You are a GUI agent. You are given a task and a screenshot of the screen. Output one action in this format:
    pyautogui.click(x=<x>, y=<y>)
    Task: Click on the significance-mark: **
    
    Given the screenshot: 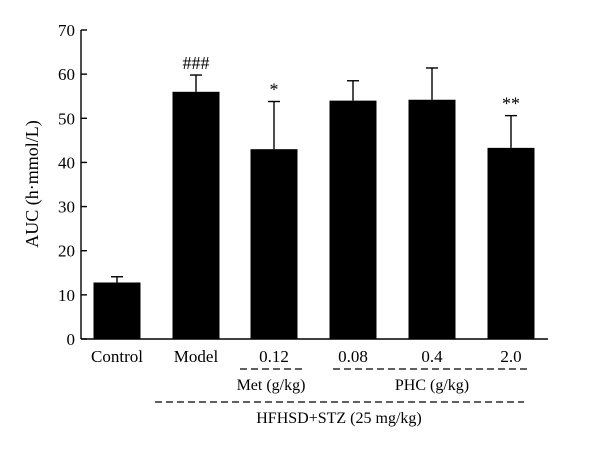 What is the action you would take?
    pyautogui.click(x=511, y=104)
    